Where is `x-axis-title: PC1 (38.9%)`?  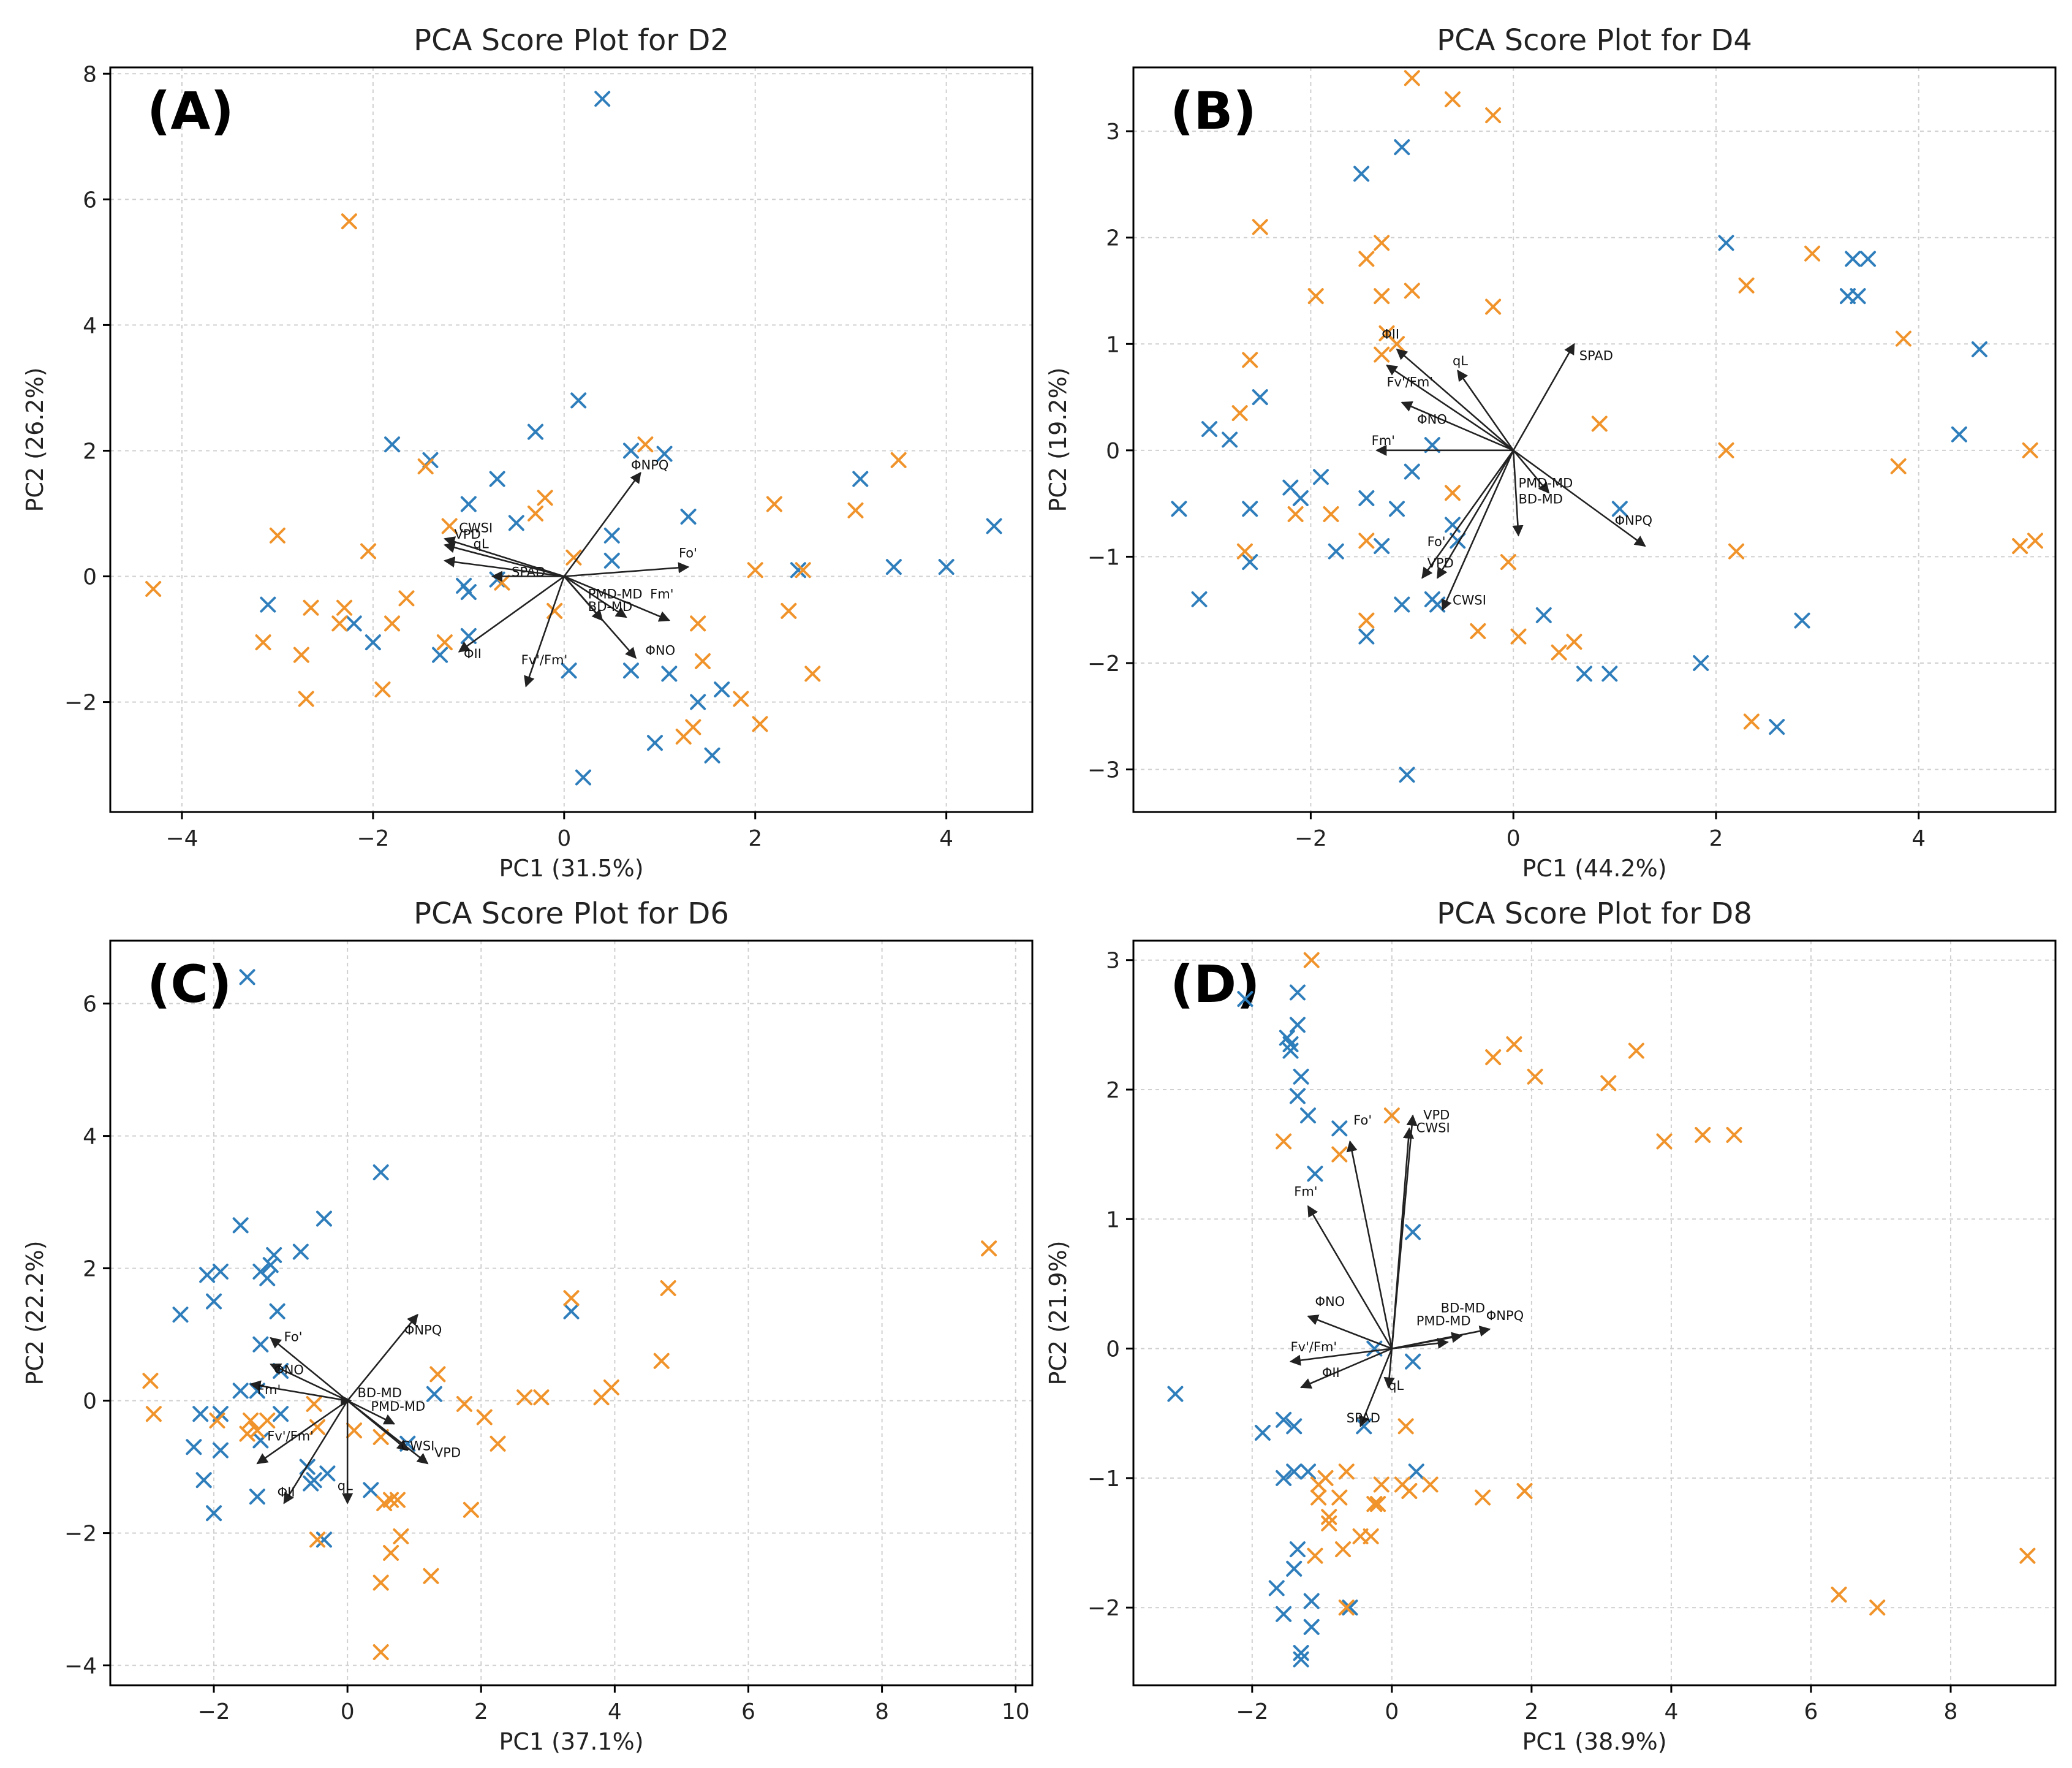
x-axis-title: PC1 (38.9%) is located at coordinates (1594, 1741).